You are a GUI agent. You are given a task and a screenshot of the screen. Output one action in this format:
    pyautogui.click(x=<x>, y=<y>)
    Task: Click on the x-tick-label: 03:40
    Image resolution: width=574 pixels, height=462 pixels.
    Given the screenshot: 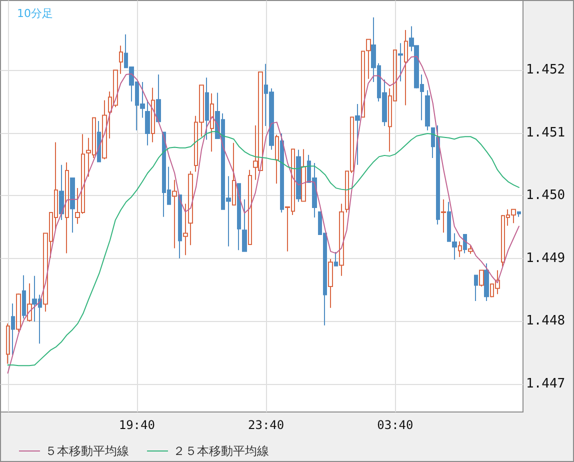 What is the action you would take?
    pyautogui.click(x=395, y=425)
    